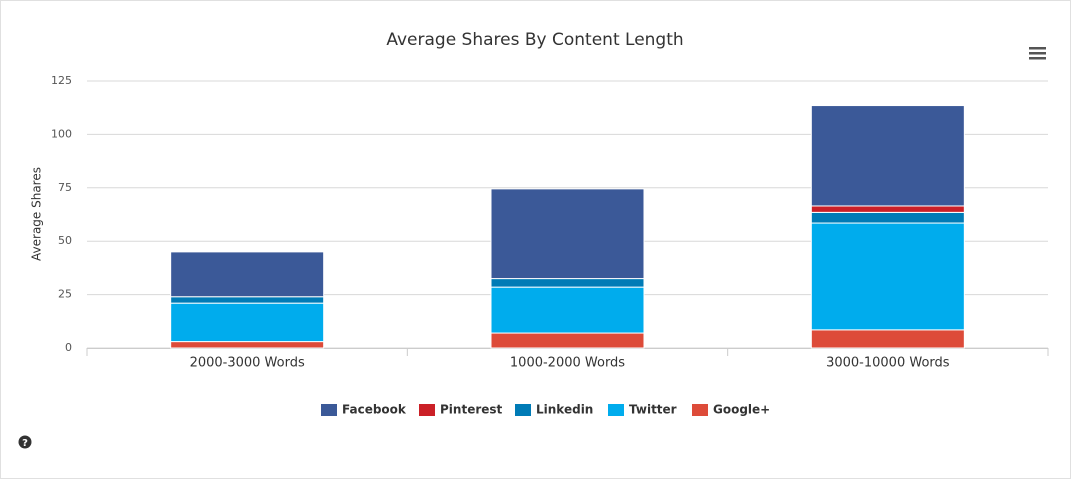  What do you see at coordinates (247, 363) in the screenshot?
I see `x-tick-label: 2000-3000 Words` at bounding box center [247, 363].